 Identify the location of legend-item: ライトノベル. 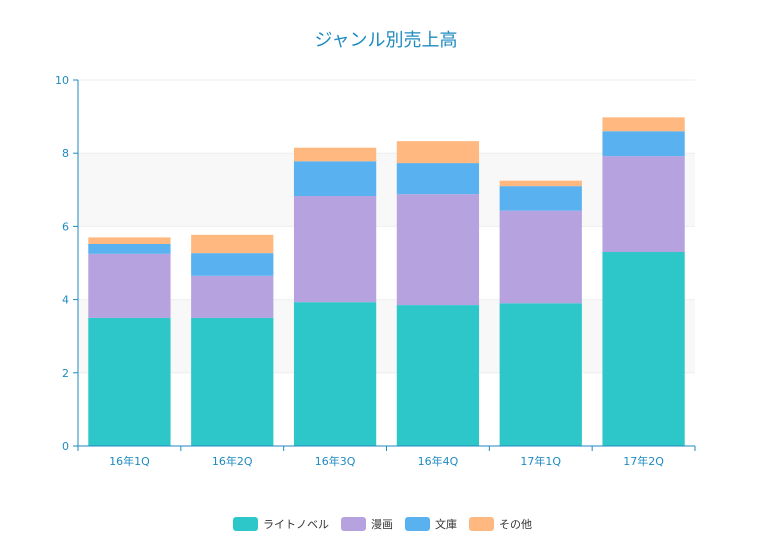
(281, 524).